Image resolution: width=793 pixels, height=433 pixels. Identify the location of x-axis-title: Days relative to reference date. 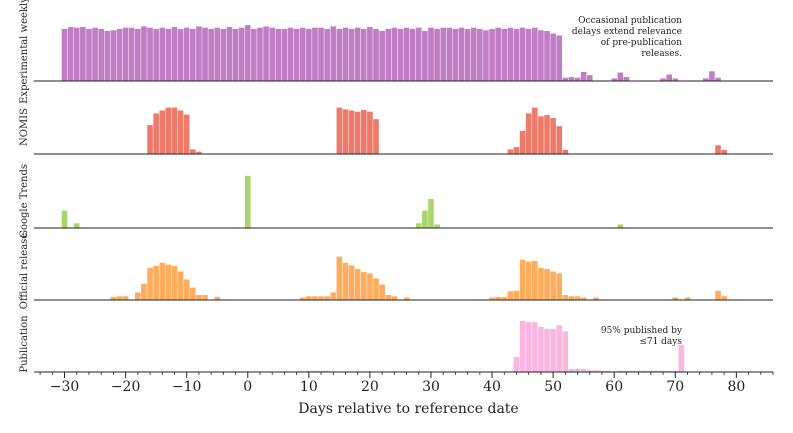
(408, 409).